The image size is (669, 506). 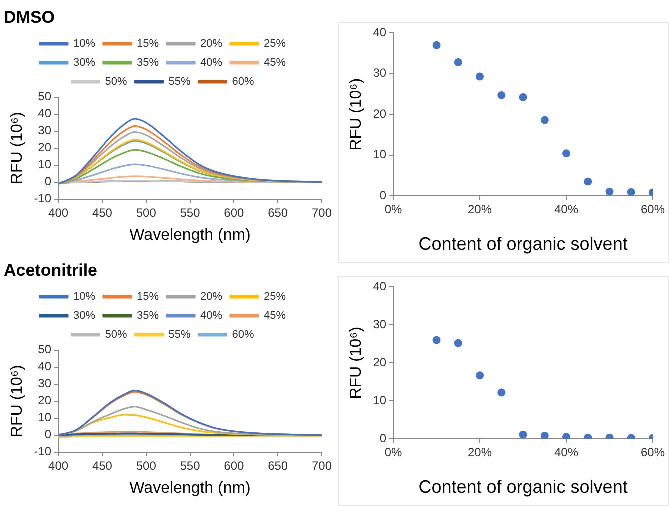 I want to click on chart-title: DMSO, so click(x=29, y=17).